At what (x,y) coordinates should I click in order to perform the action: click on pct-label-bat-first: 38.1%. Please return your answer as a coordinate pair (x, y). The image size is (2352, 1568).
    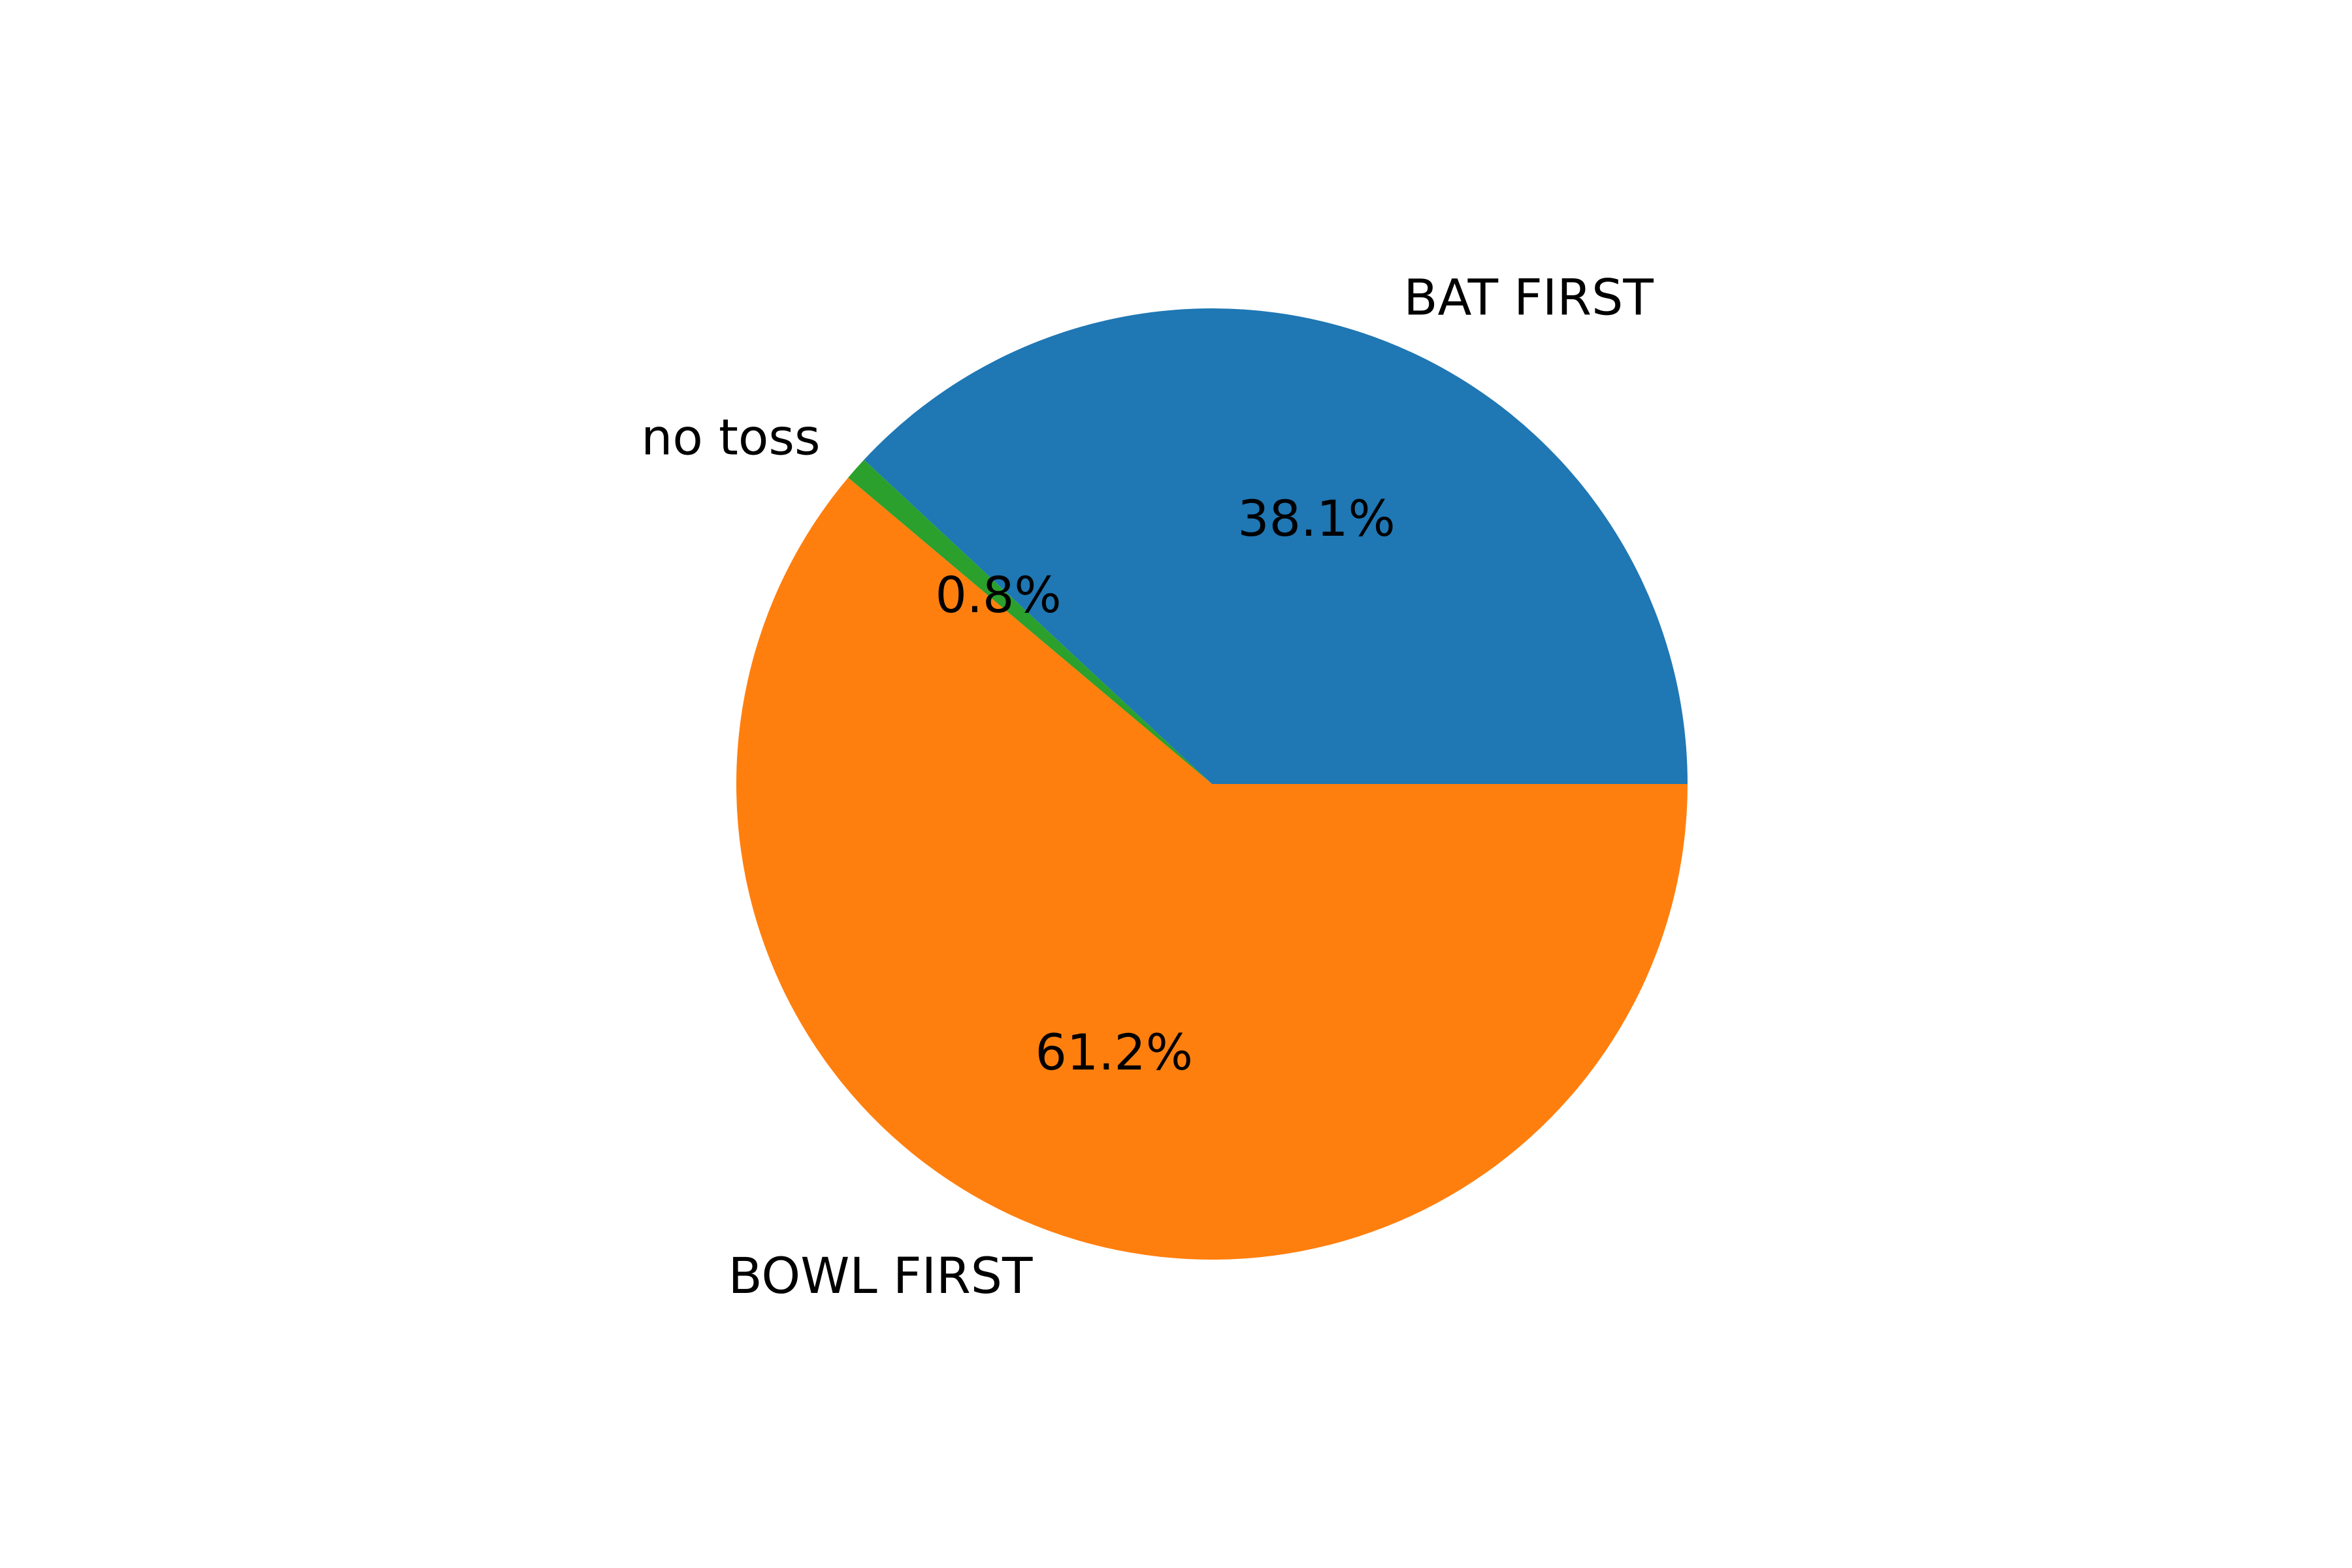
    Looking at the image, I should click on (1316, 518).